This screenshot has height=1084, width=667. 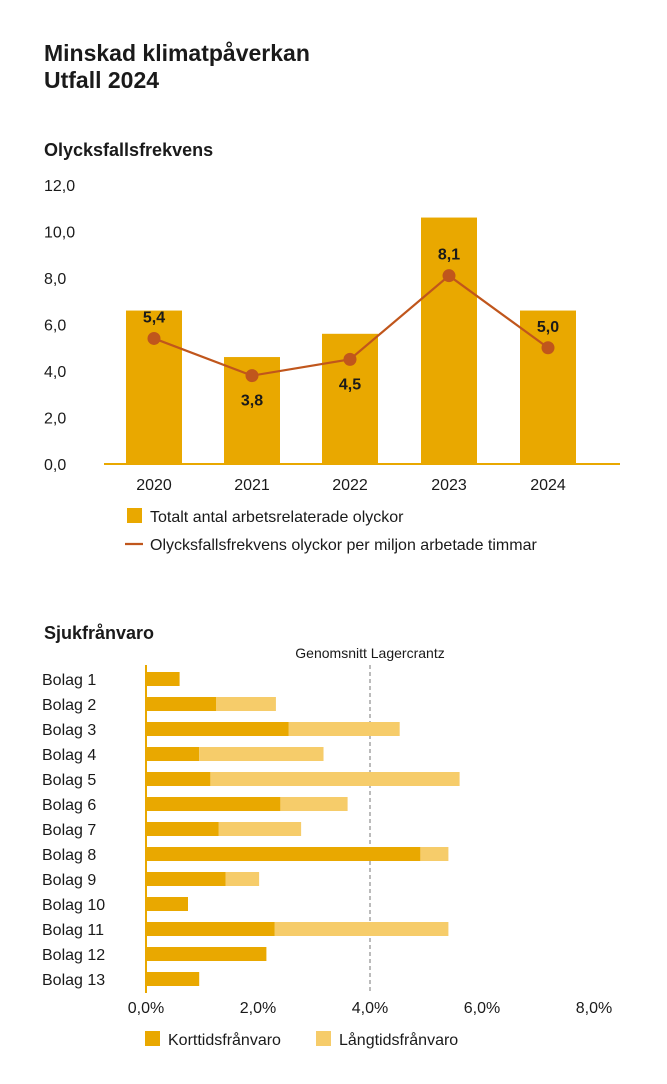 I want to click on bar-2024, so click(x=548, y=387).